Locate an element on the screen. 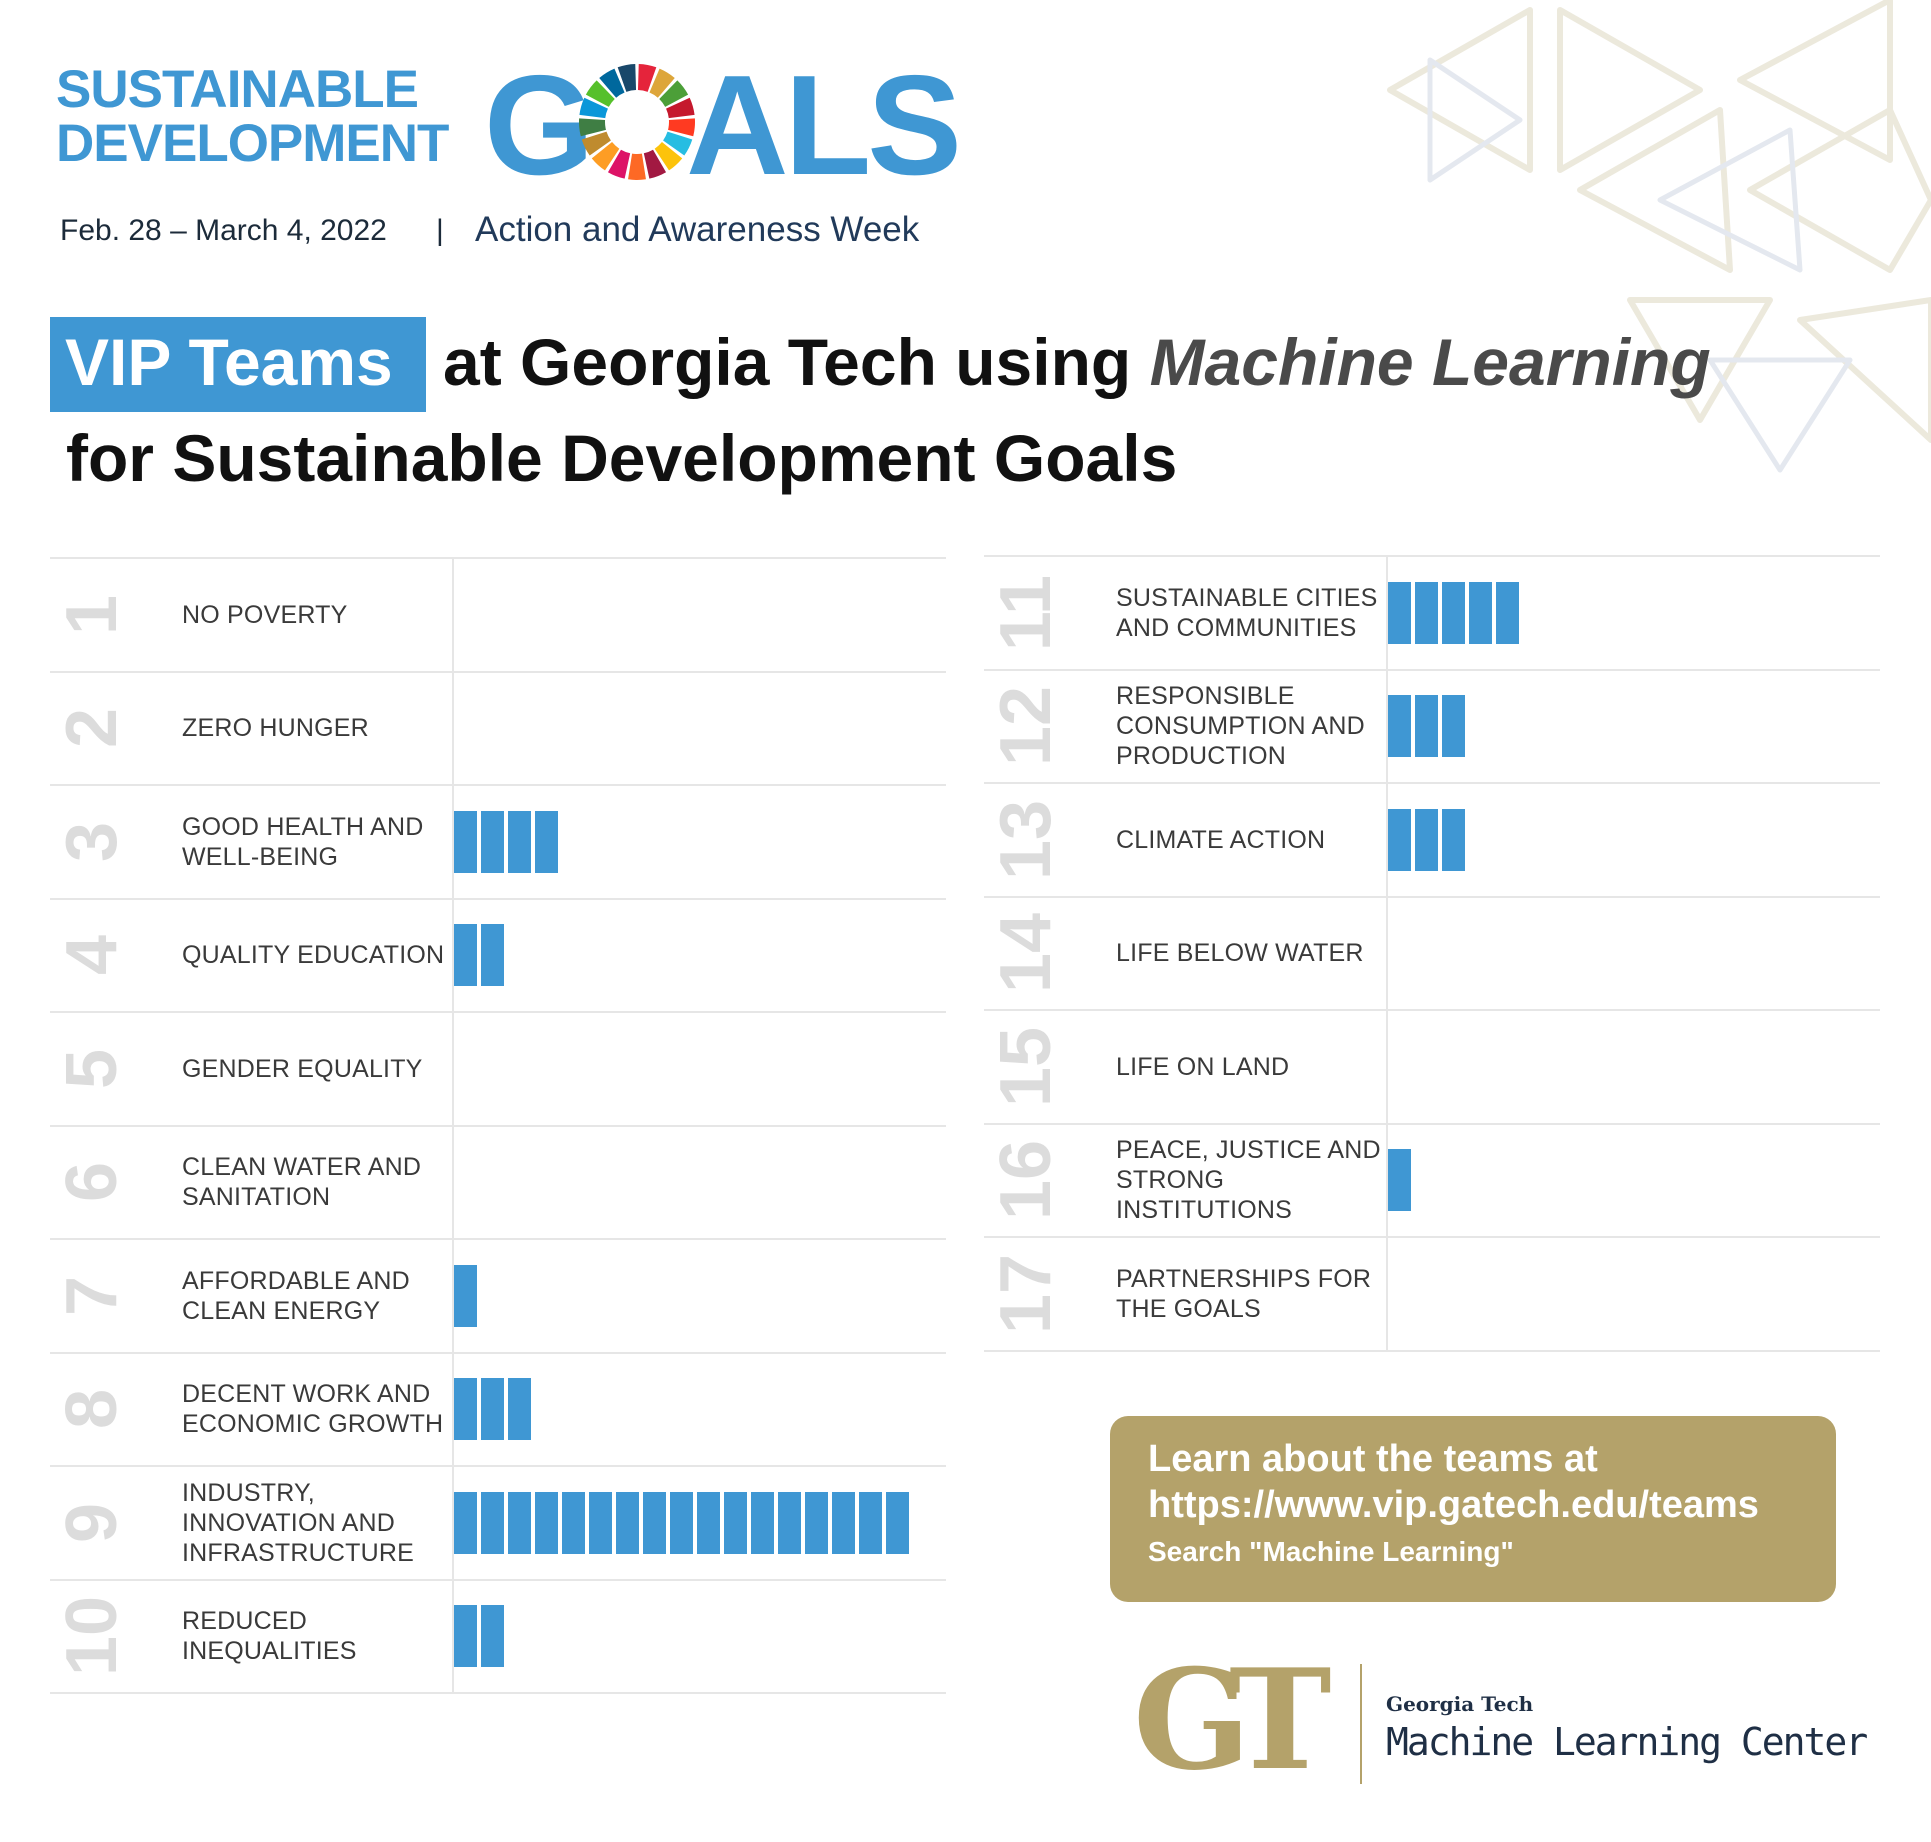  goal-label: GENDER EQUALITY is located at coordinates (302, 1068).